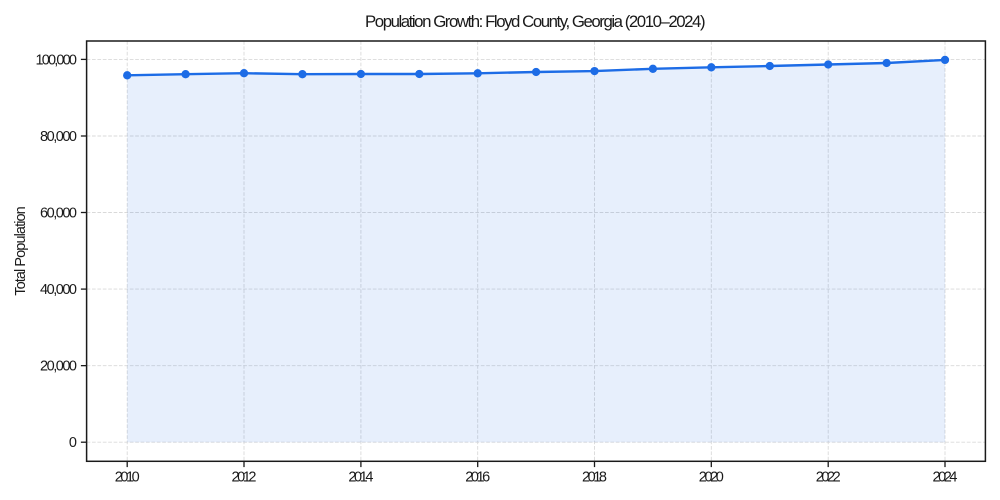 This screenshot has width=1000, height=500. Describe the element at coordinates (127, 478) in the screenshot. I see `svg-text: 2010` at that location.